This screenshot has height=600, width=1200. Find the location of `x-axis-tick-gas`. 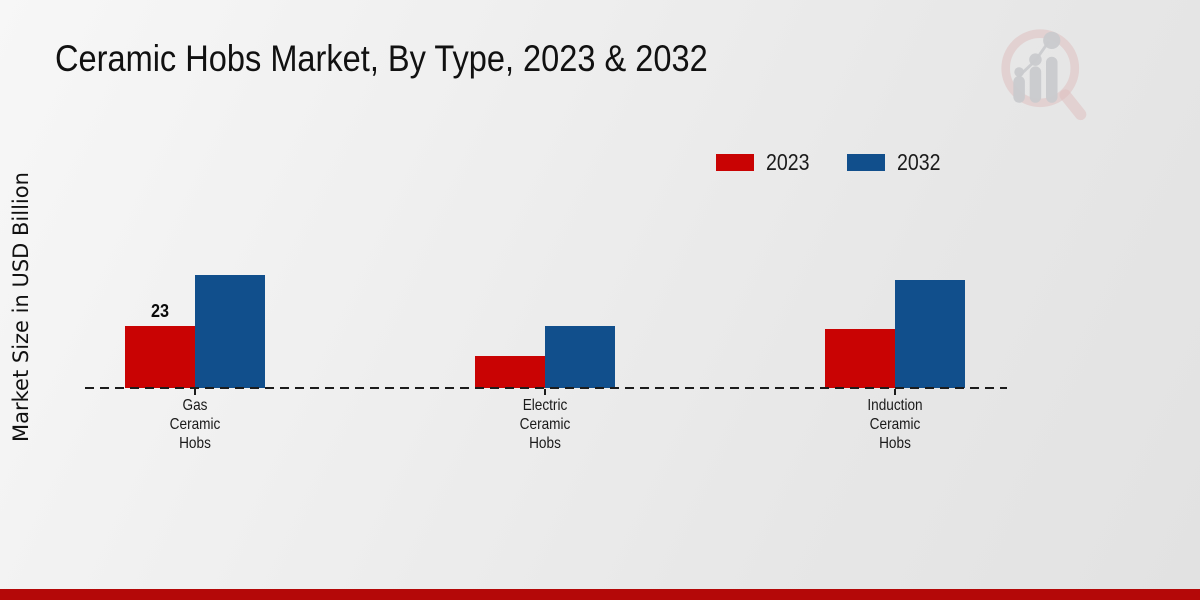

x-axis-tick-gas is located at coordinates (195, 392).